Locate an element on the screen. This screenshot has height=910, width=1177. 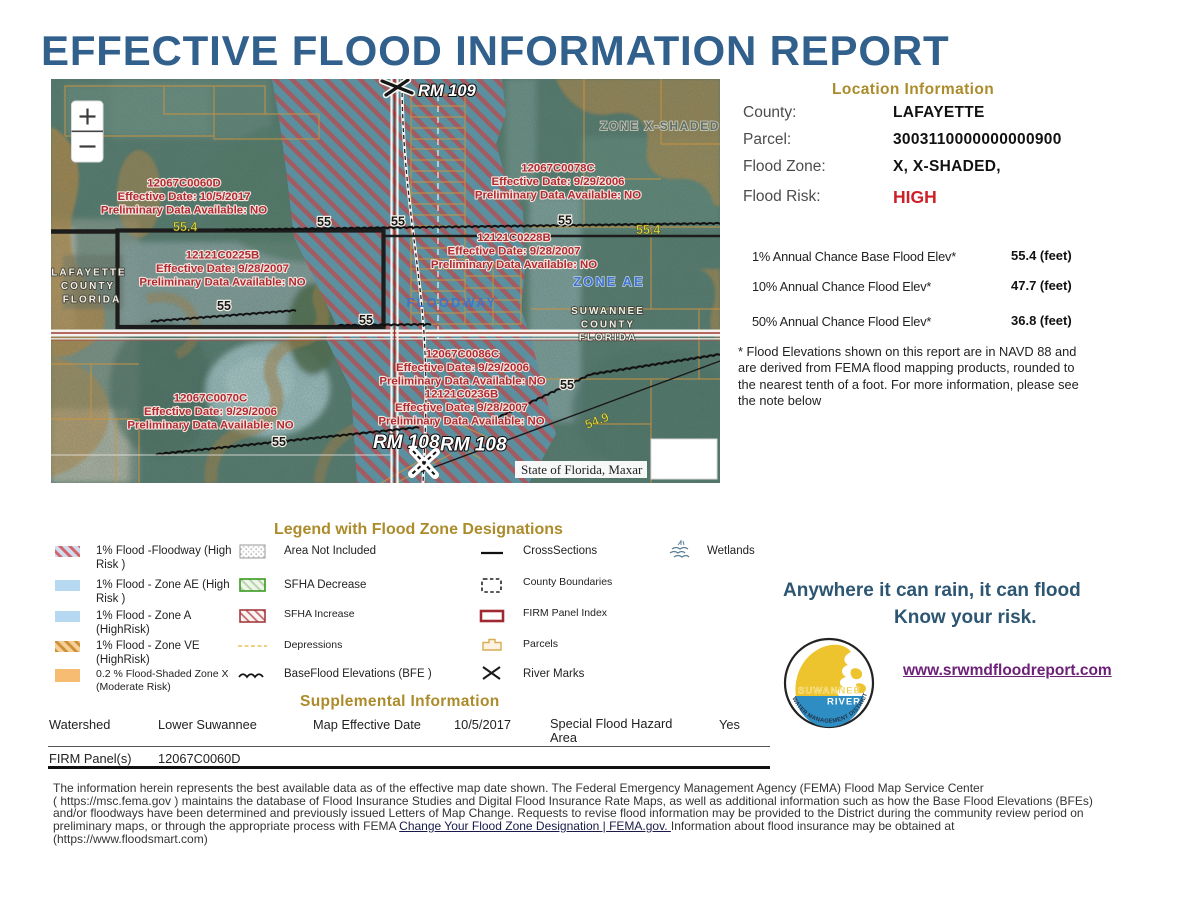
svg-text: FLOODWAY is located at coordinates (451, 303).